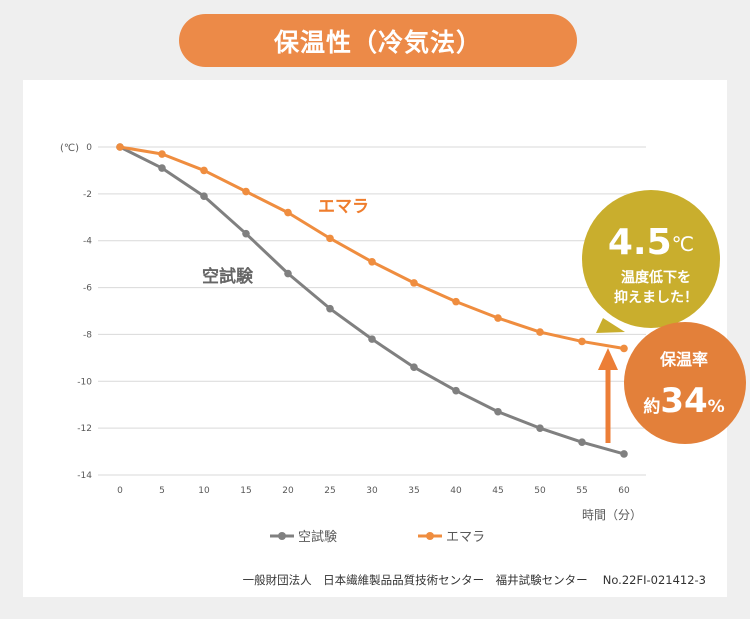 This screenshot has width=750, height=619. I want to click on legend: 空試験 エマラ, so click(377, 537).